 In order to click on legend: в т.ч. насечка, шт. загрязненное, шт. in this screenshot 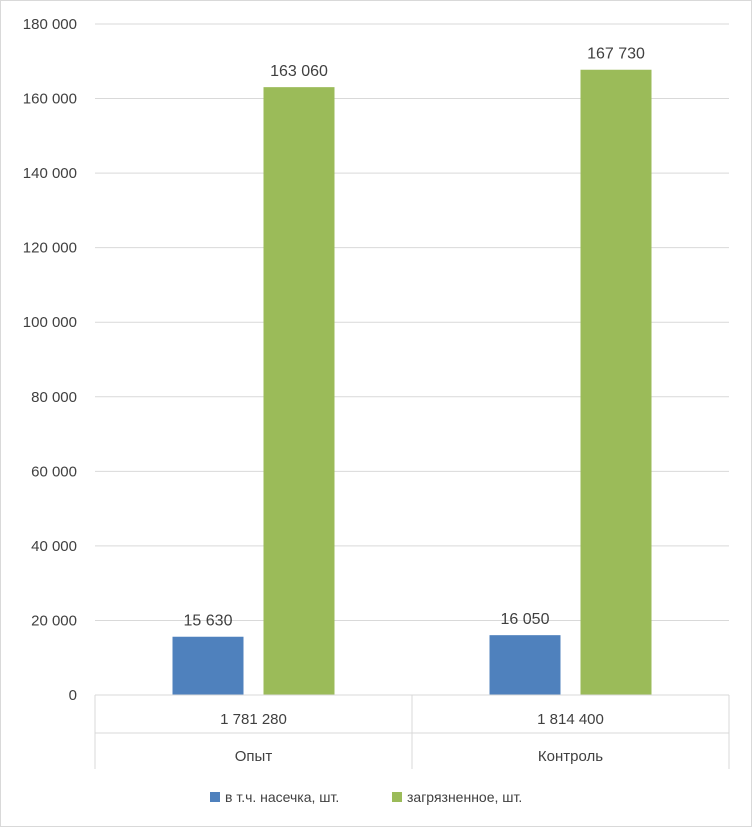, I will do `click(366, 797)`.